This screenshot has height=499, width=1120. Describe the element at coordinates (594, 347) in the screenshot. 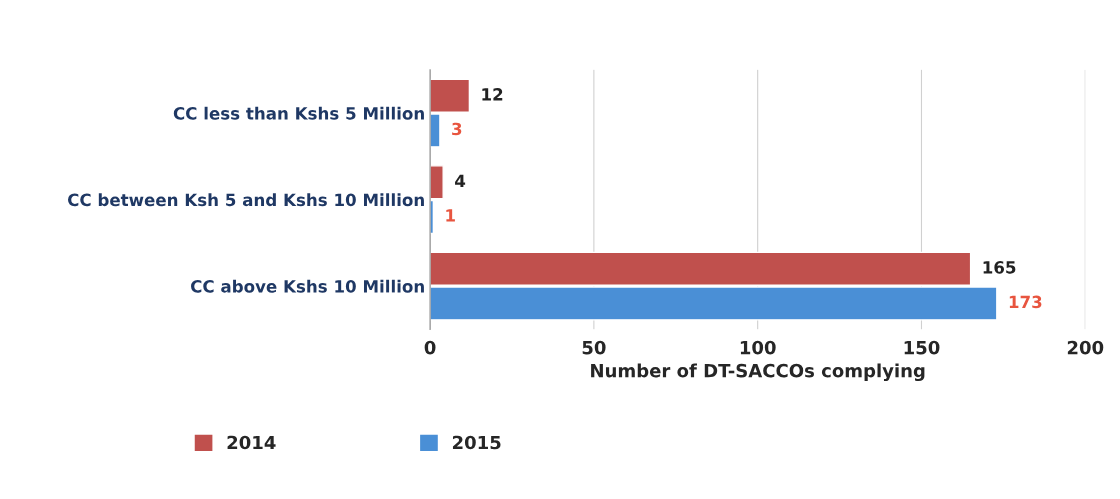

I see `x-tick-label: 50` at that location.